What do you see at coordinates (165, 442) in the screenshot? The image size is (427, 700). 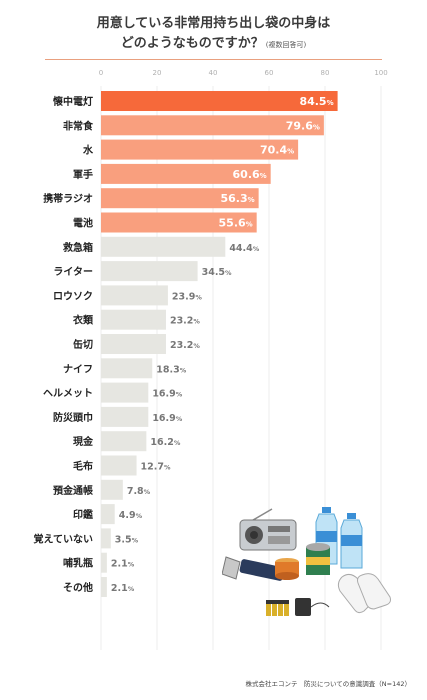 I see `data-label: 16.2%` at bounding box center [165, 442].